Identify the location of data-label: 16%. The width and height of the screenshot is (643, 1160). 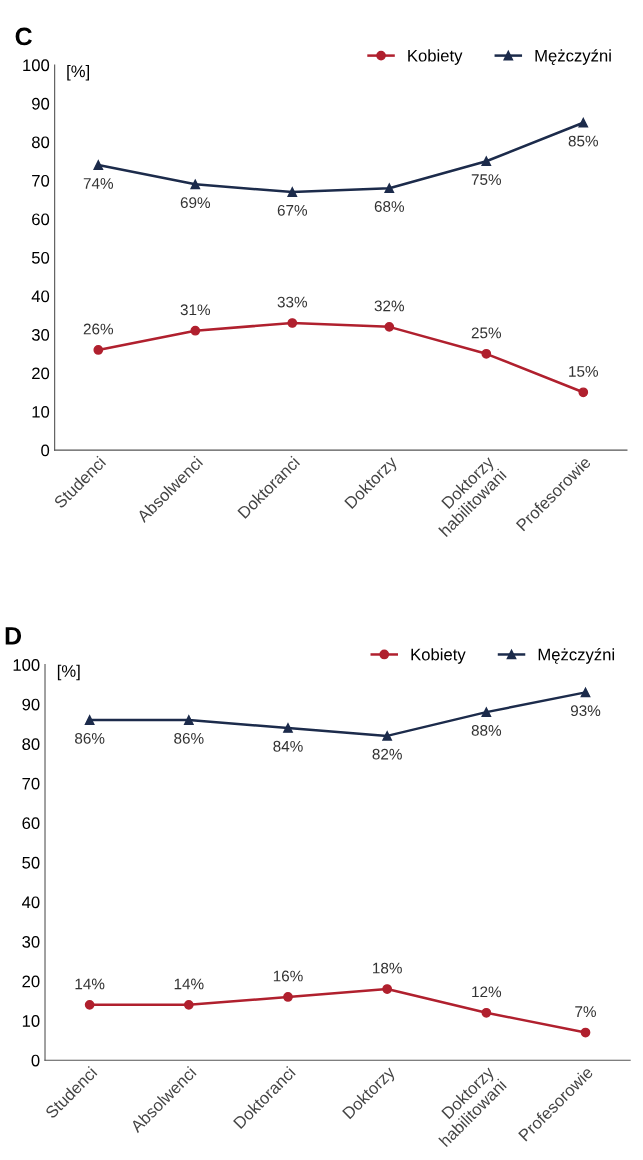
(288, 976).